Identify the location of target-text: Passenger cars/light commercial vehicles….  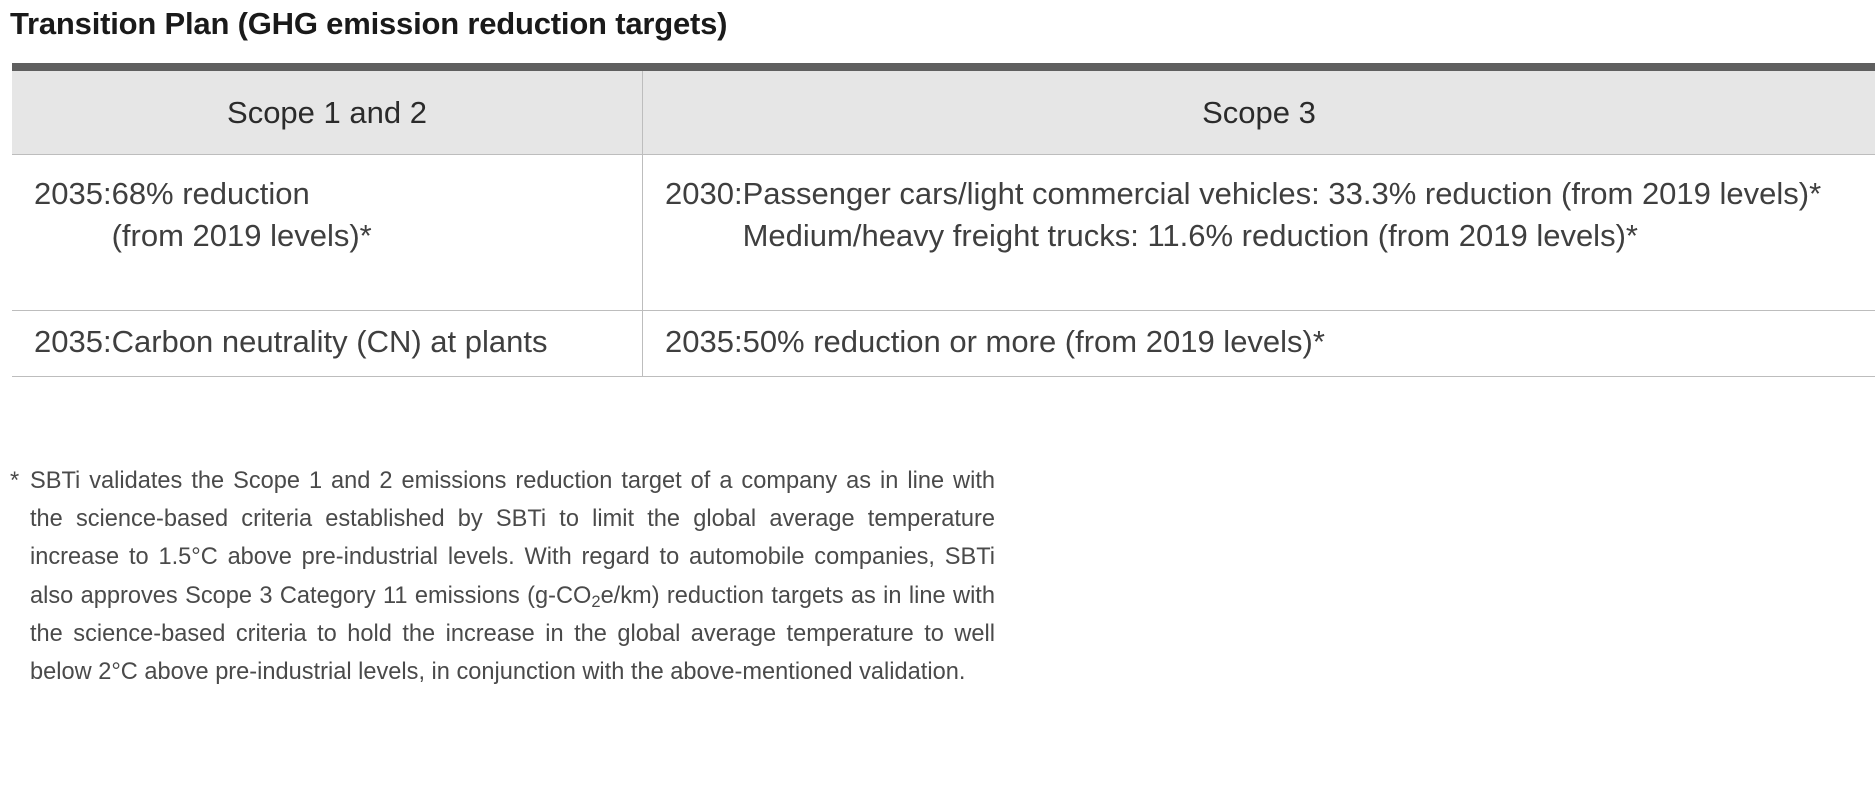
(1282, 193).